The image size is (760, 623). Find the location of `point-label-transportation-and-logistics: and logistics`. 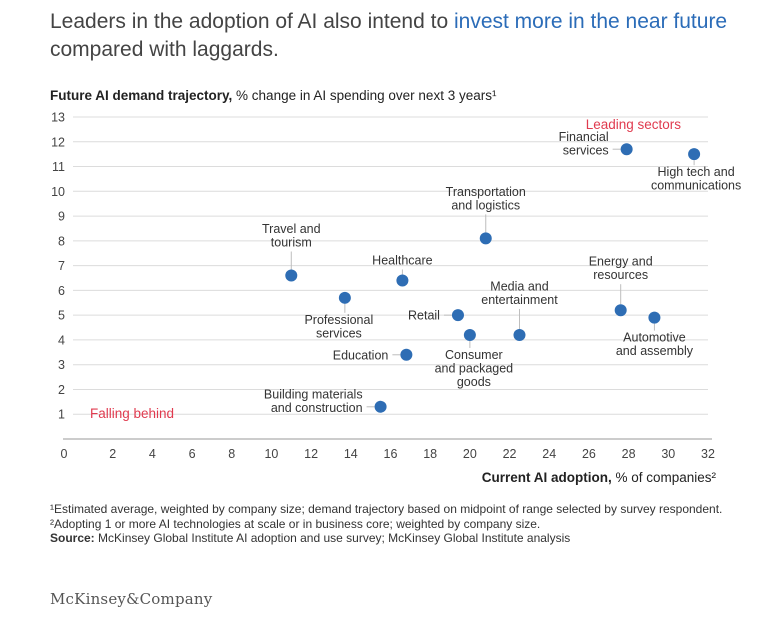

point-label-transportation-and-logistics: and logistics is located at coordinates (485, 205).